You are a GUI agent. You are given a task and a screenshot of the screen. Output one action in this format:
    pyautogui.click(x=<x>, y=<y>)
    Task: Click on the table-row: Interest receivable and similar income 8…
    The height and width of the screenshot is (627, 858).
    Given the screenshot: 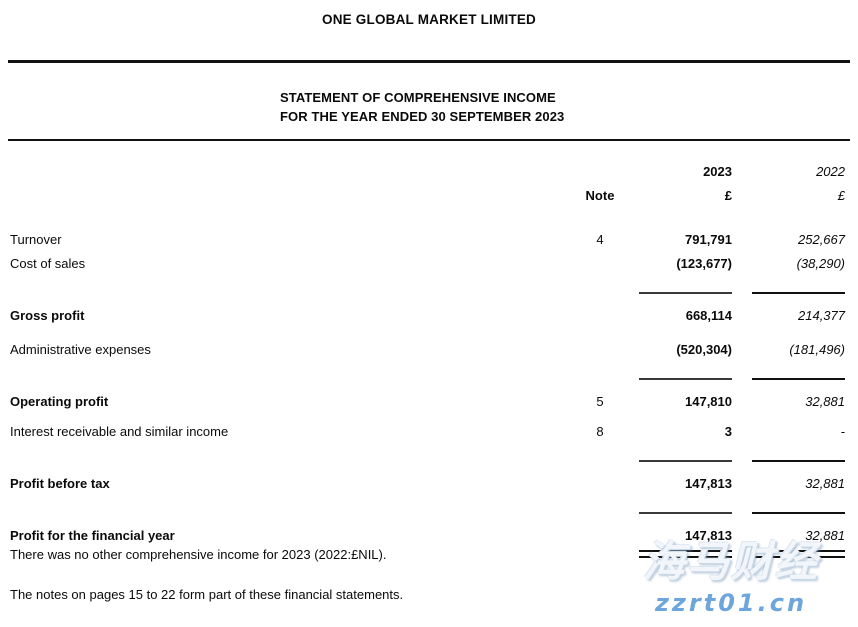 What is the action you would take?
    pyautogui.click(x=429, y=432)
    